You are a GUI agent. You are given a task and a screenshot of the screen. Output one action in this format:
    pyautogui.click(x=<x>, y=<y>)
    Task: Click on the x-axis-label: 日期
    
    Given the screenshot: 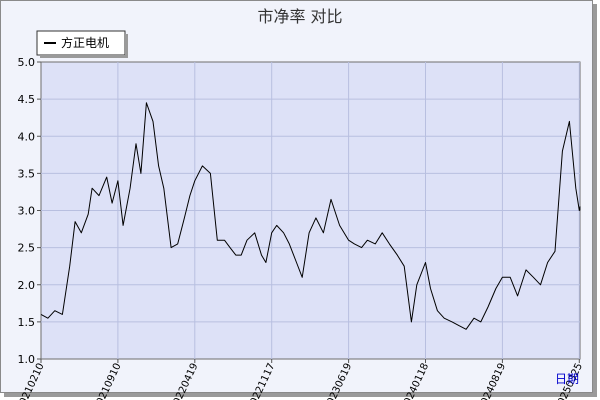 What is the action you would take?
    pyautogui.click(x=567, y=379)
    